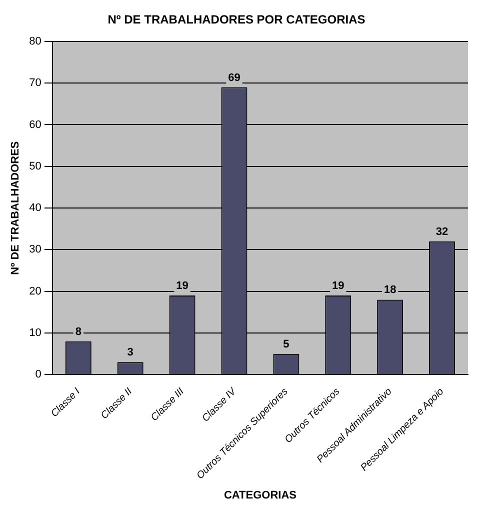  What do you see at coordinates (35, 124) in the screenshot?
I see `y-tick-label: 60` at bounding box center [35, 124].